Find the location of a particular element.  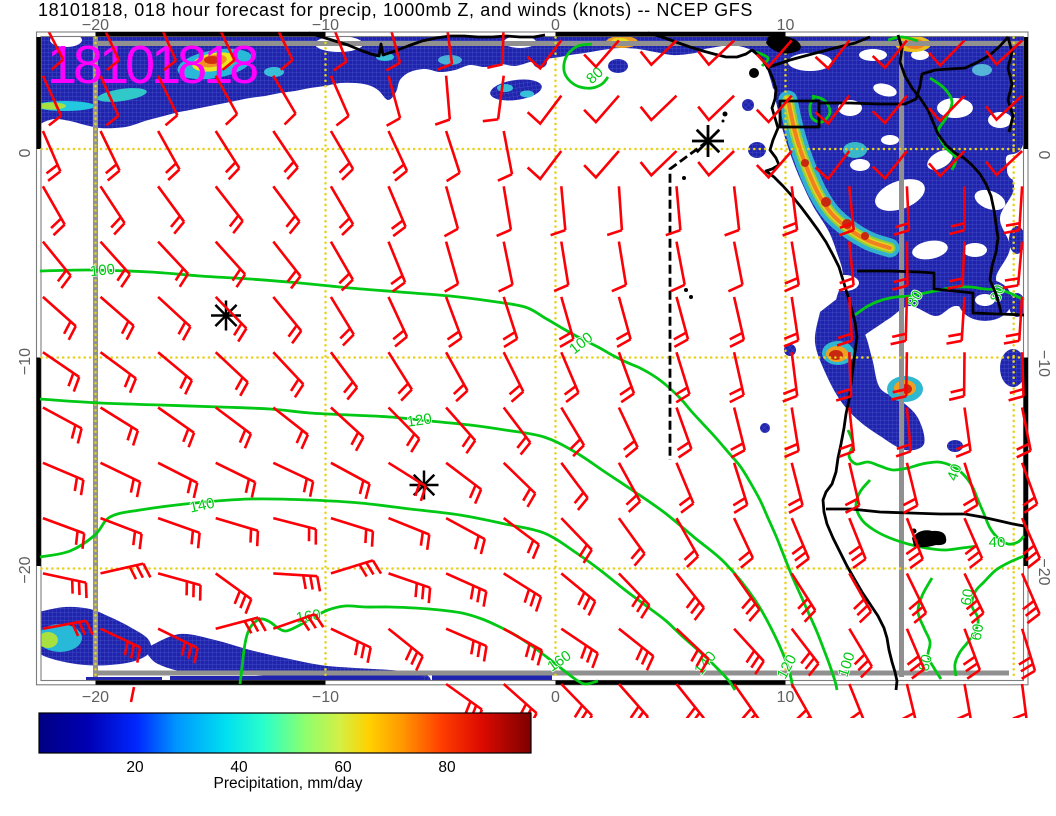

svg-text: 140 is located at coordinates (202, 506).